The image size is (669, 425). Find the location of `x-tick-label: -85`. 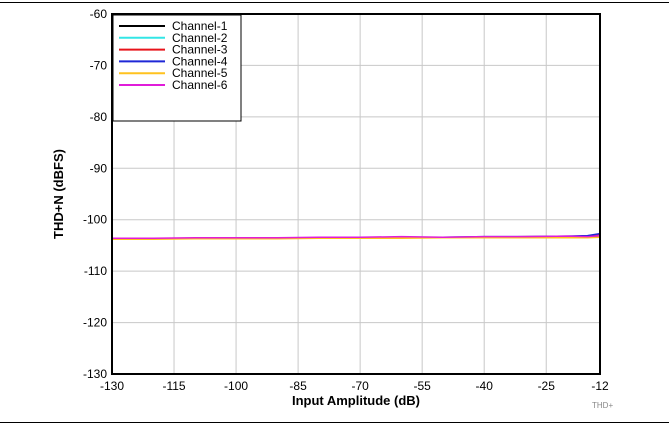

x-tick-label: -85 is located at coordinates (298, 386).